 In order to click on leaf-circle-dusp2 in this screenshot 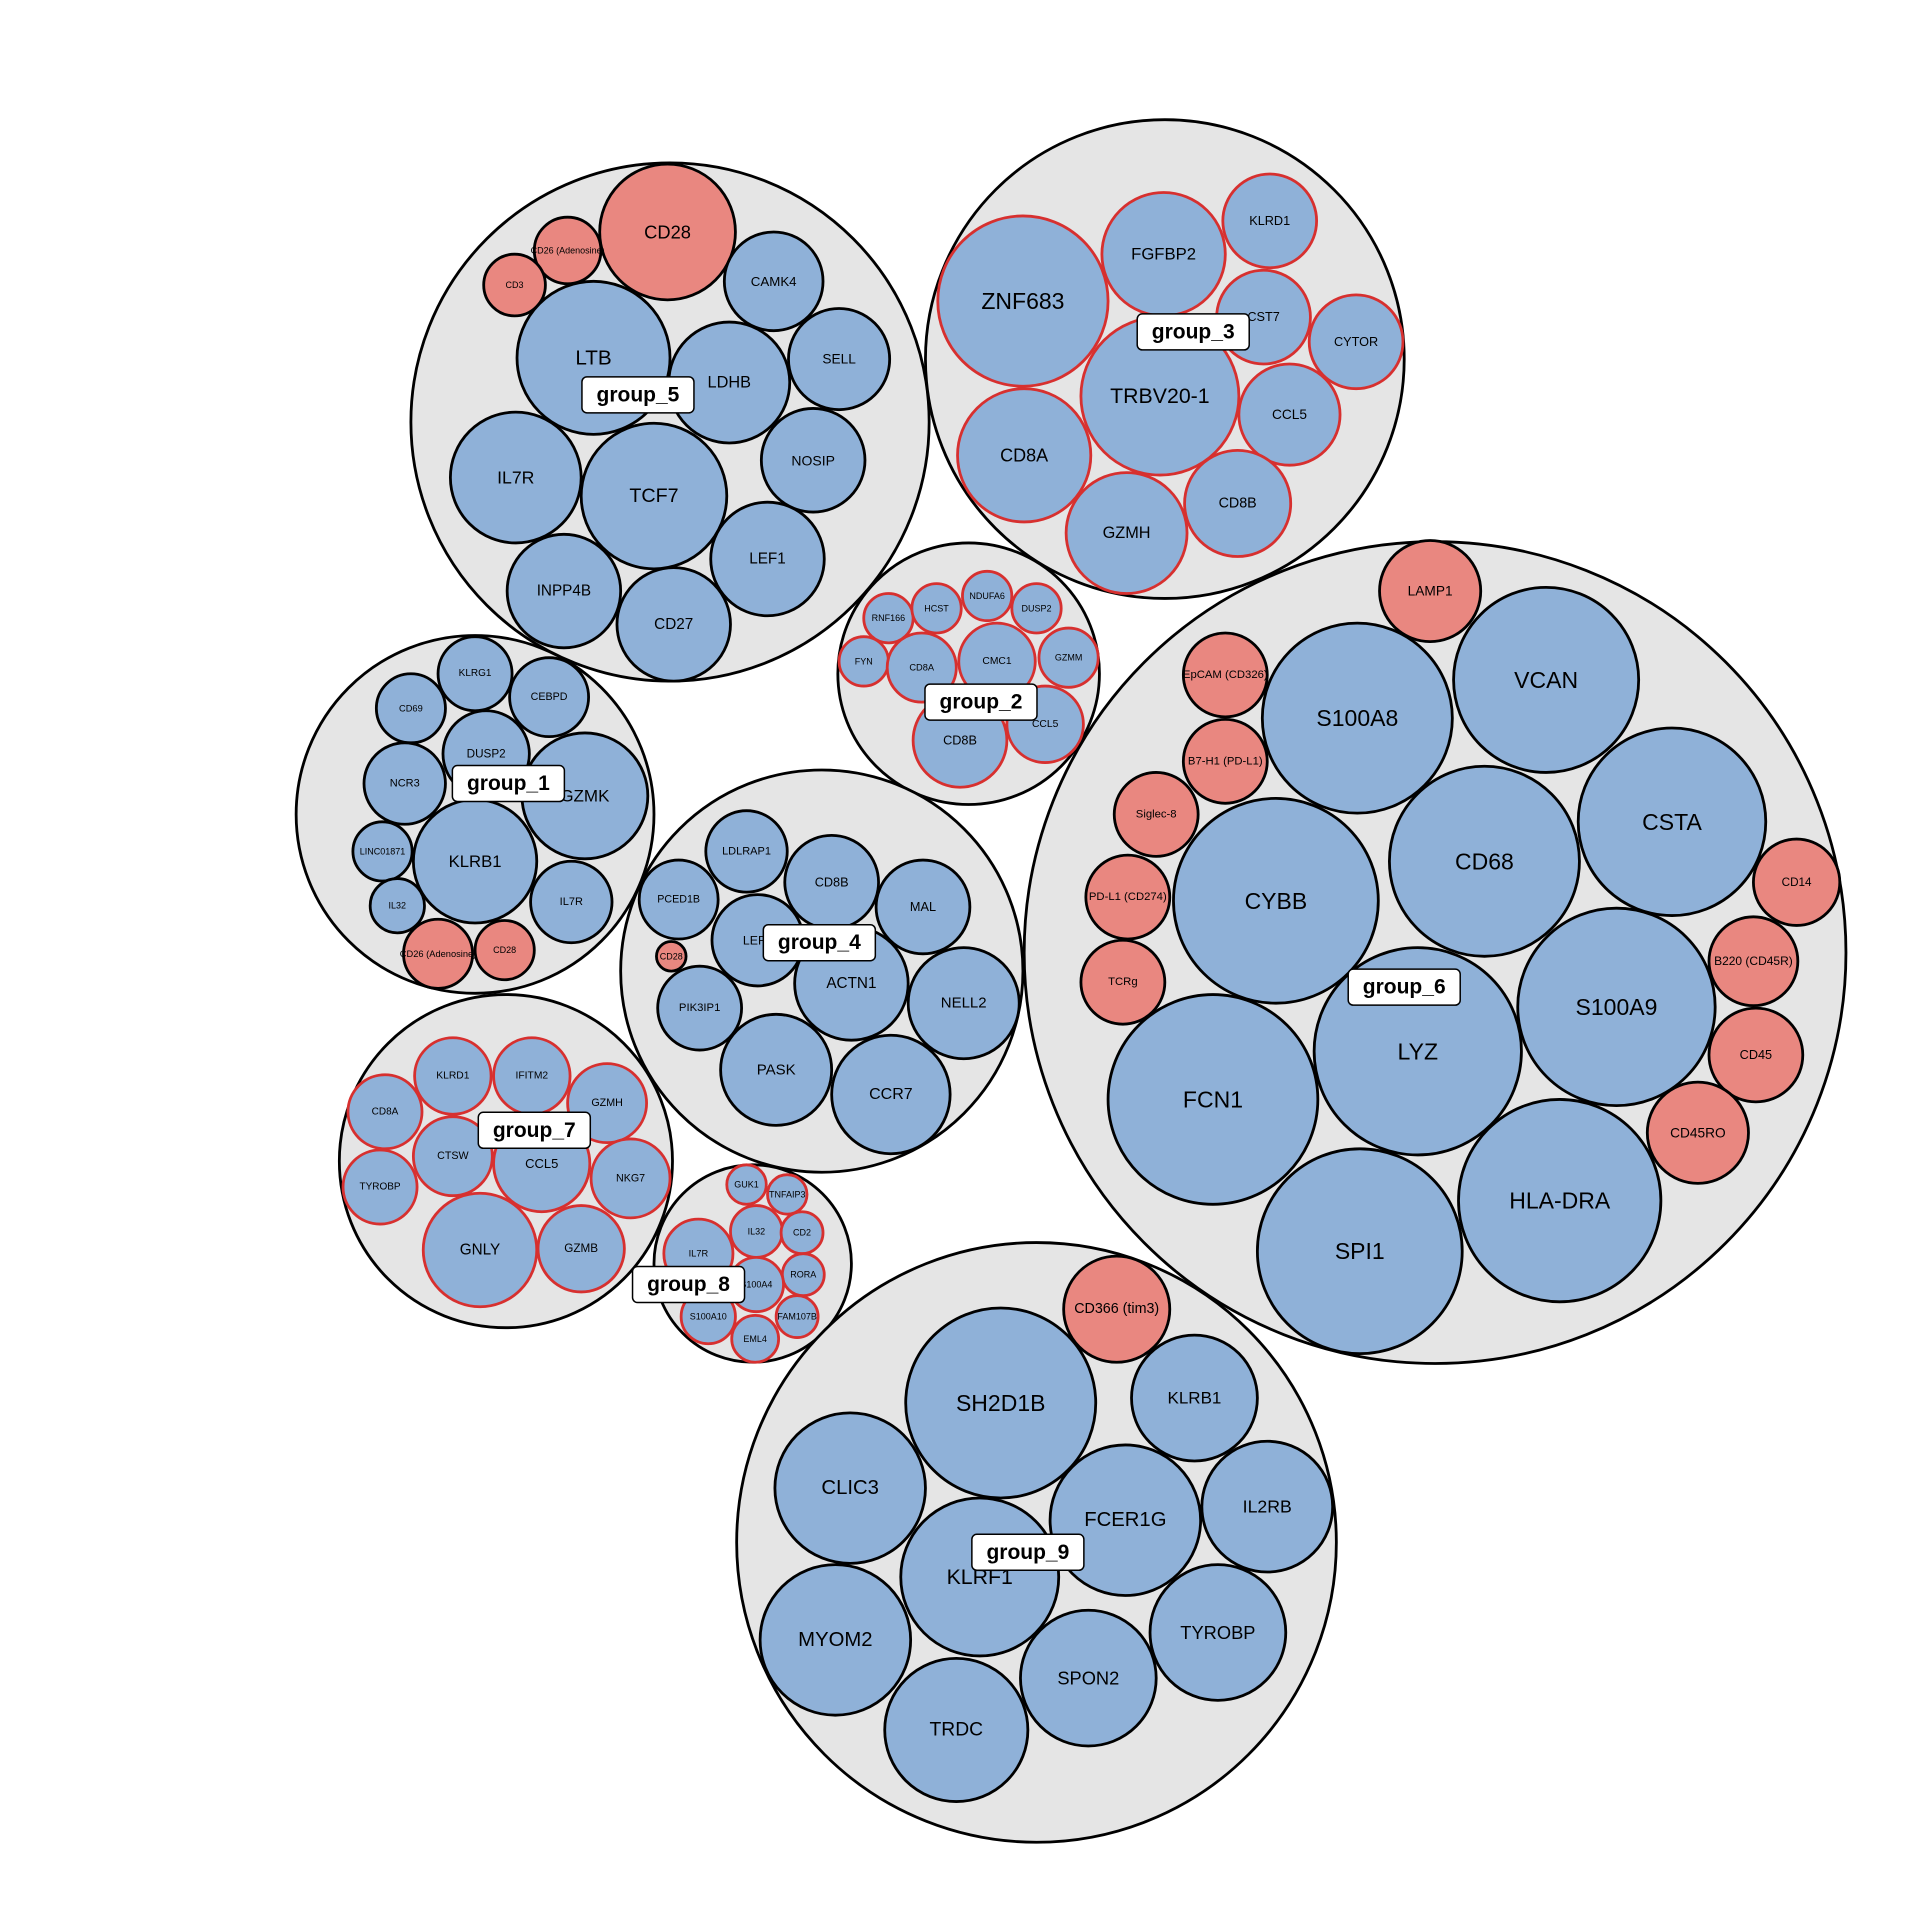, I will do `click(1036, 608)`.